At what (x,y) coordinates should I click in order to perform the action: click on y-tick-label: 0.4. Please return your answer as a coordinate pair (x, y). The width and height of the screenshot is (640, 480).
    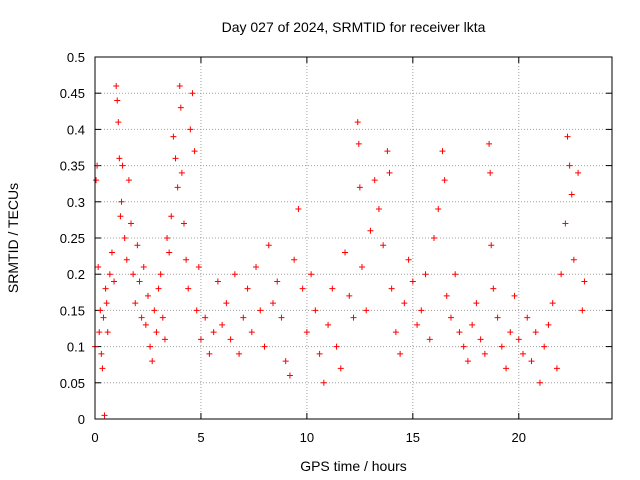
    Looking at the image, I should click on (76, 129).